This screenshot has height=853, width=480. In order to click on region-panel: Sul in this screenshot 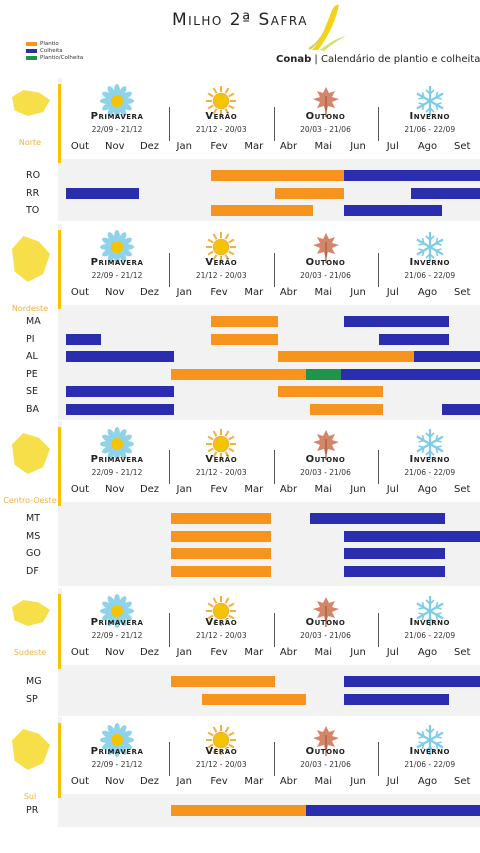, I will do `click(29, 772)`.